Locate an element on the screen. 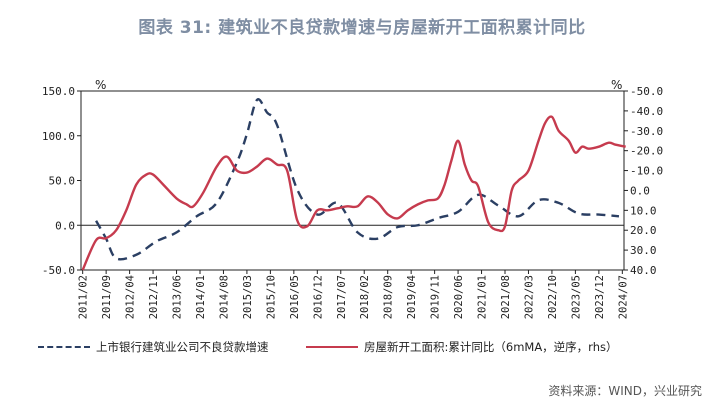 The width and height of the screenshot is (724, 409). legend-dash-swatch is located at coordinates (64, 347).